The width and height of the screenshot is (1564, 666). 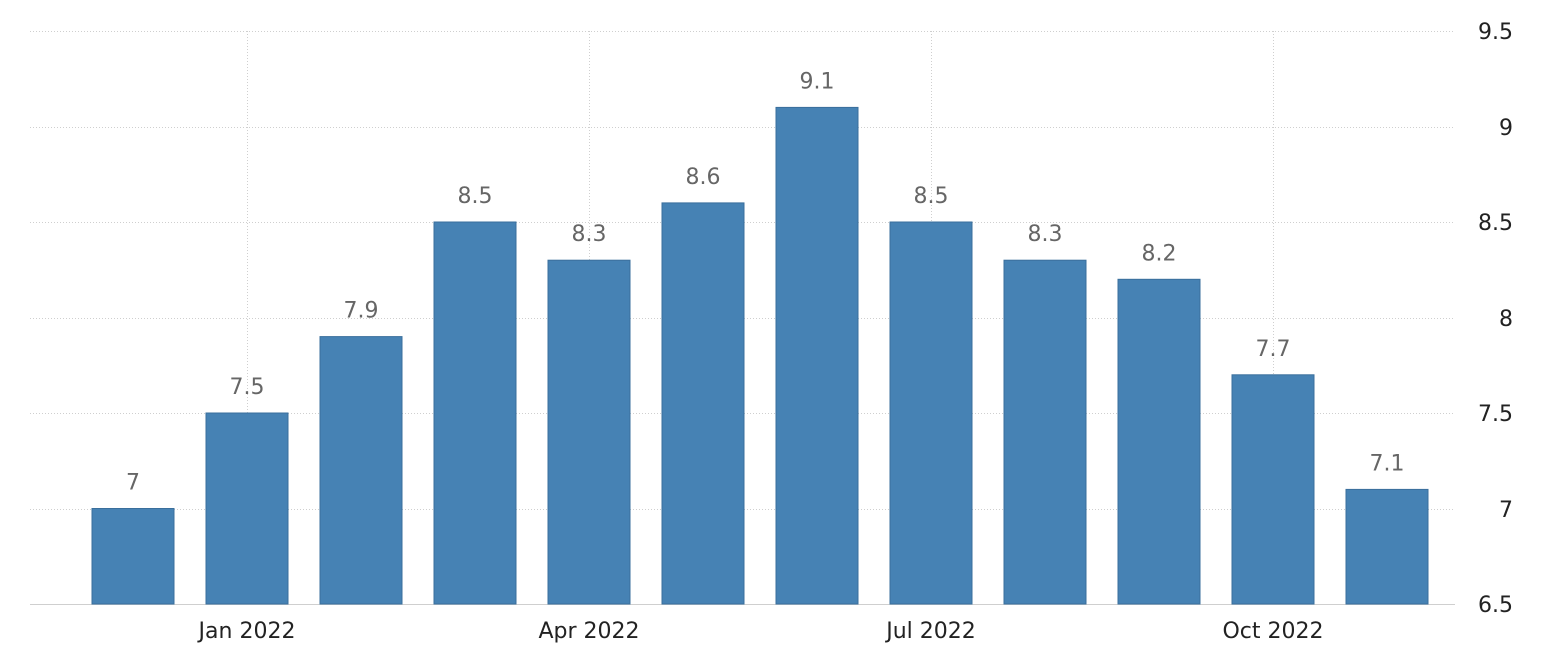 What do you see at coordinates (361, 311) in the screenshot?
I see `data-label: 7.9` at bounding box center [361, 311].